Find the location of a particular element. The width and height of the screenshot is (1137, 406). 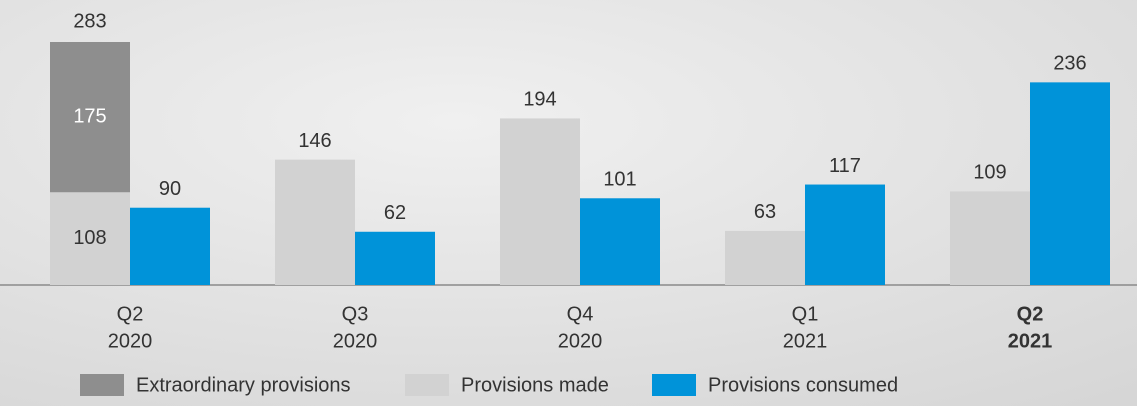

value-label: 194 is located at coordinates (539, 100).